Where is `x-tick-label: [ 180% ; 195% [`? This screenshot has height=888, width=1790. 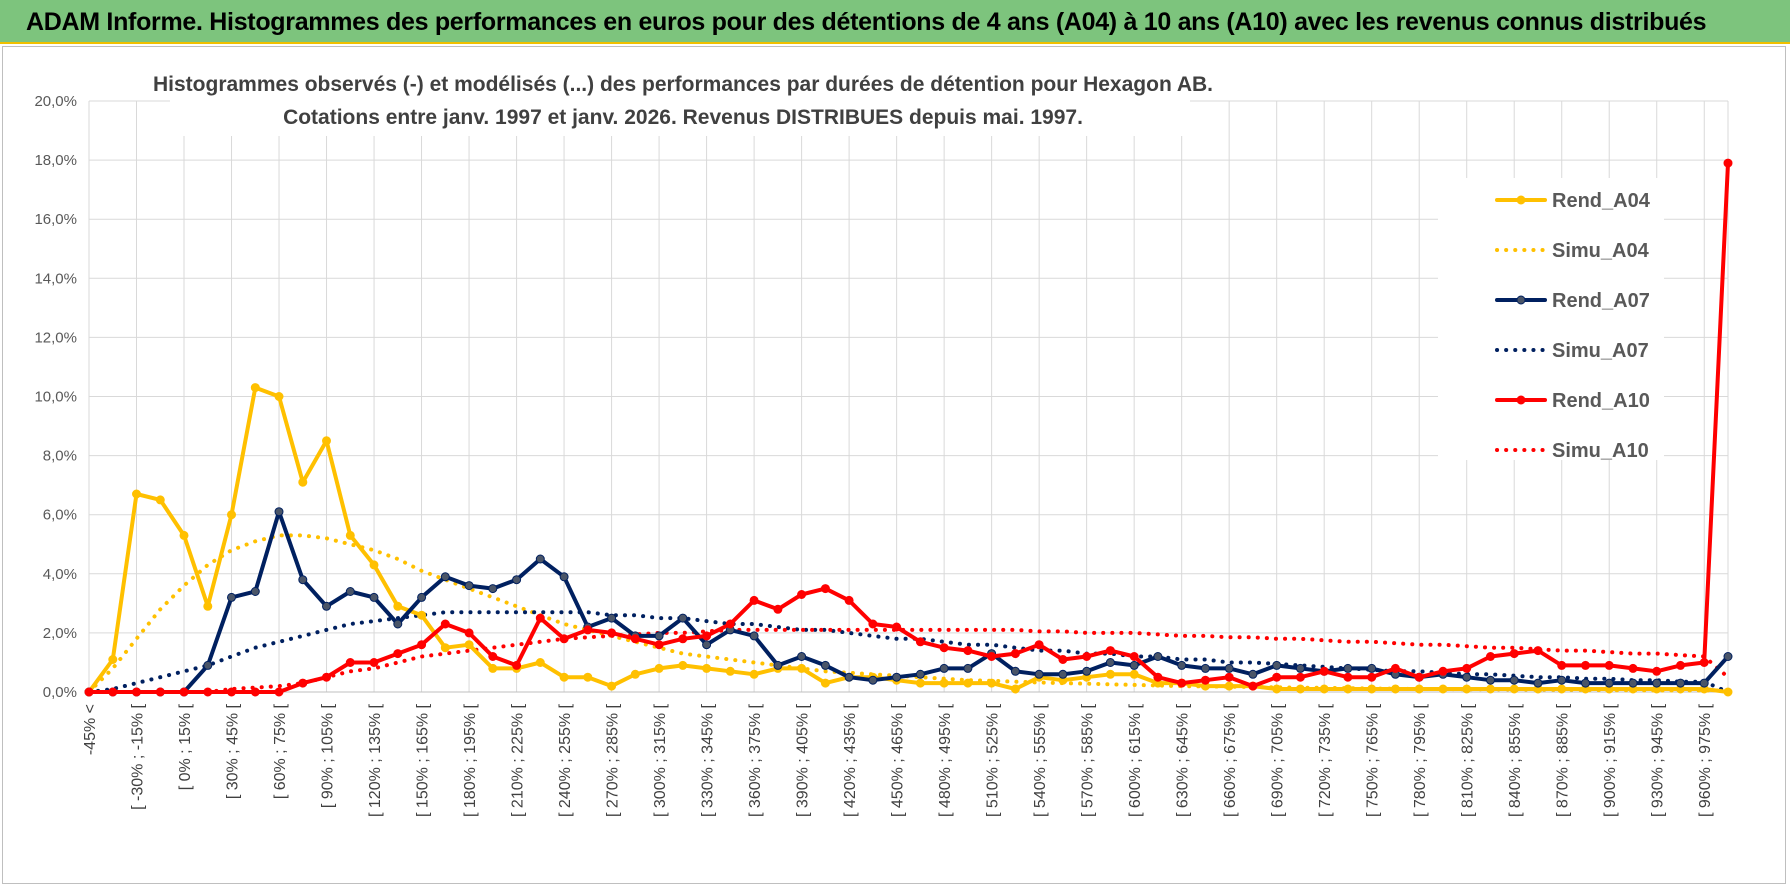
x-tick-label: [ 180% ; 195% [ is located at coordinates (470, 760).